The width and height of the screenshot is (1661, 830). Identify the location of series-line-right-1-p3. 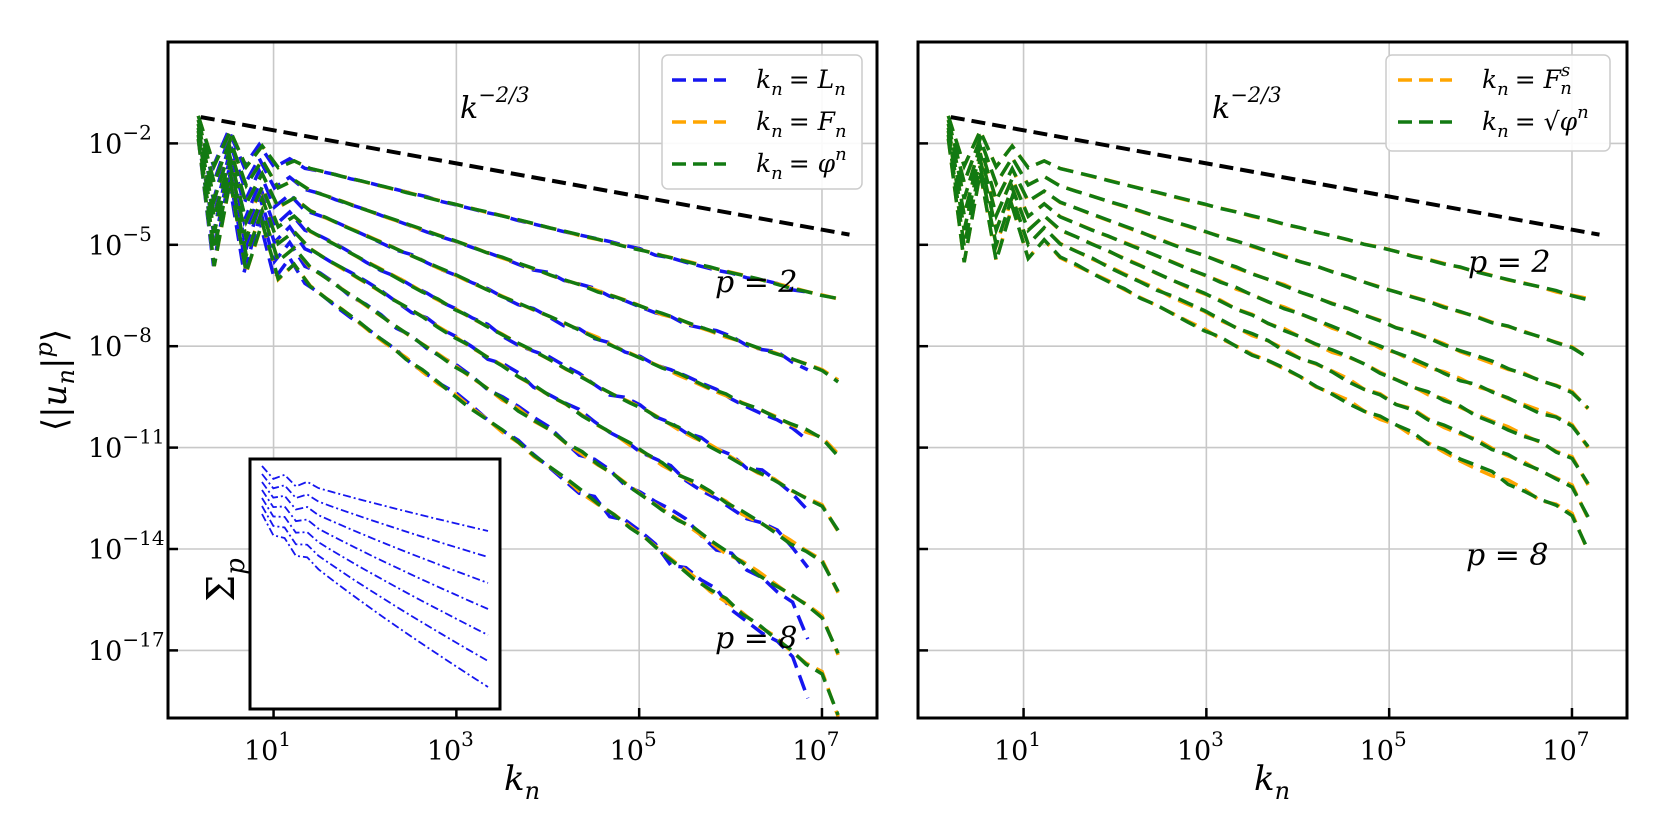
(1268, 239).